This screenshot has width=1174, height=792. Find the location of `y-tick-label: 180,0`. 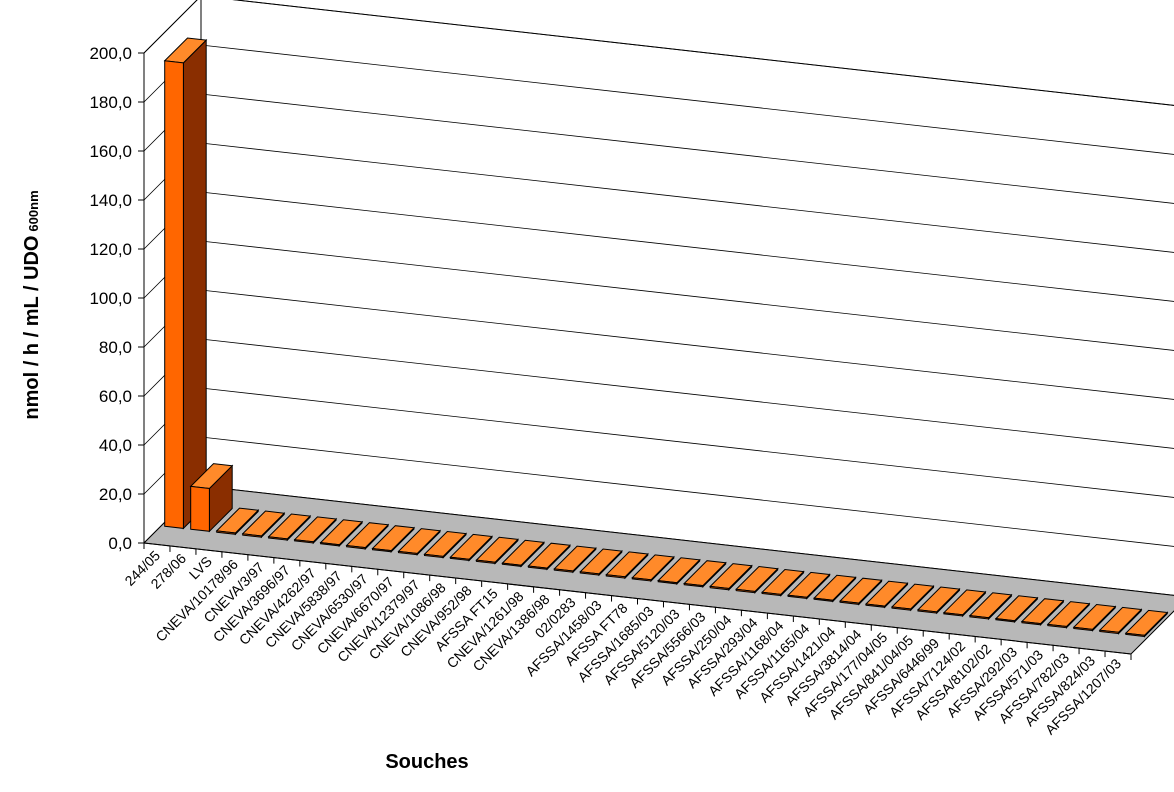

y-tick-label: 180,0 is located at coordinates (110, 102).